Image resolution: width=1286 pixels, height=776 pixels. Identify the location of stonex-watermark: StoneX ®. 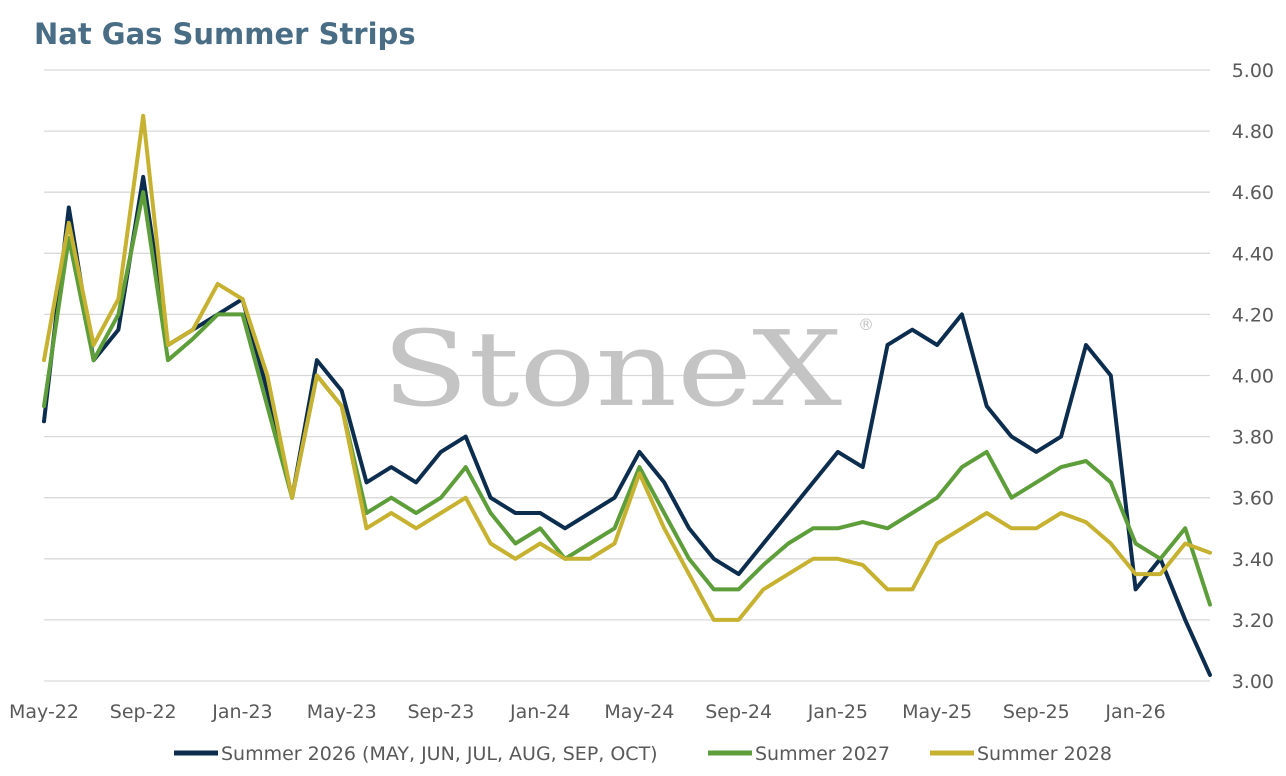
(628, 369).